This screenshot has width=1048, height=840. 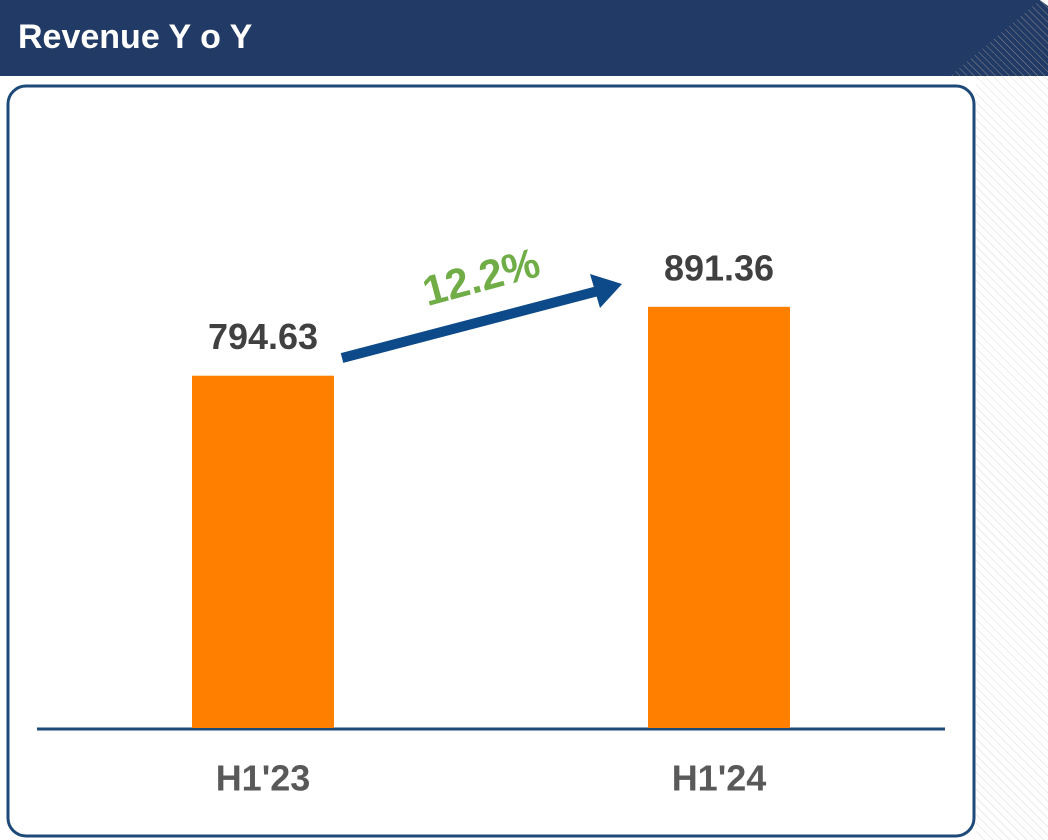 What do you see at coordinates (1044, 3) in the screenshot?
I see `header-corner` at bounding box center [1044, 3].